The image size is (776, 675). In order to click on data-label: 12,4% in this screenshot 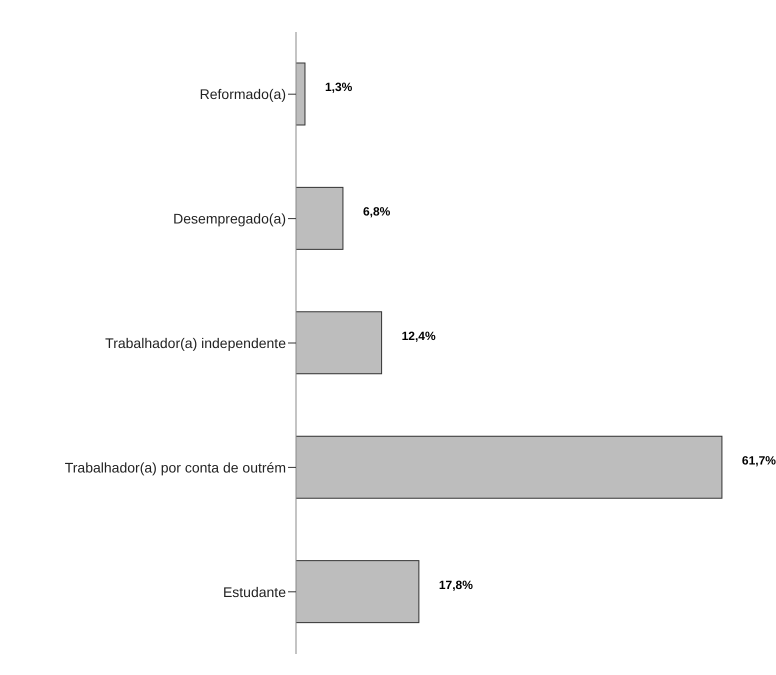, I will do `click(419, 335)`.